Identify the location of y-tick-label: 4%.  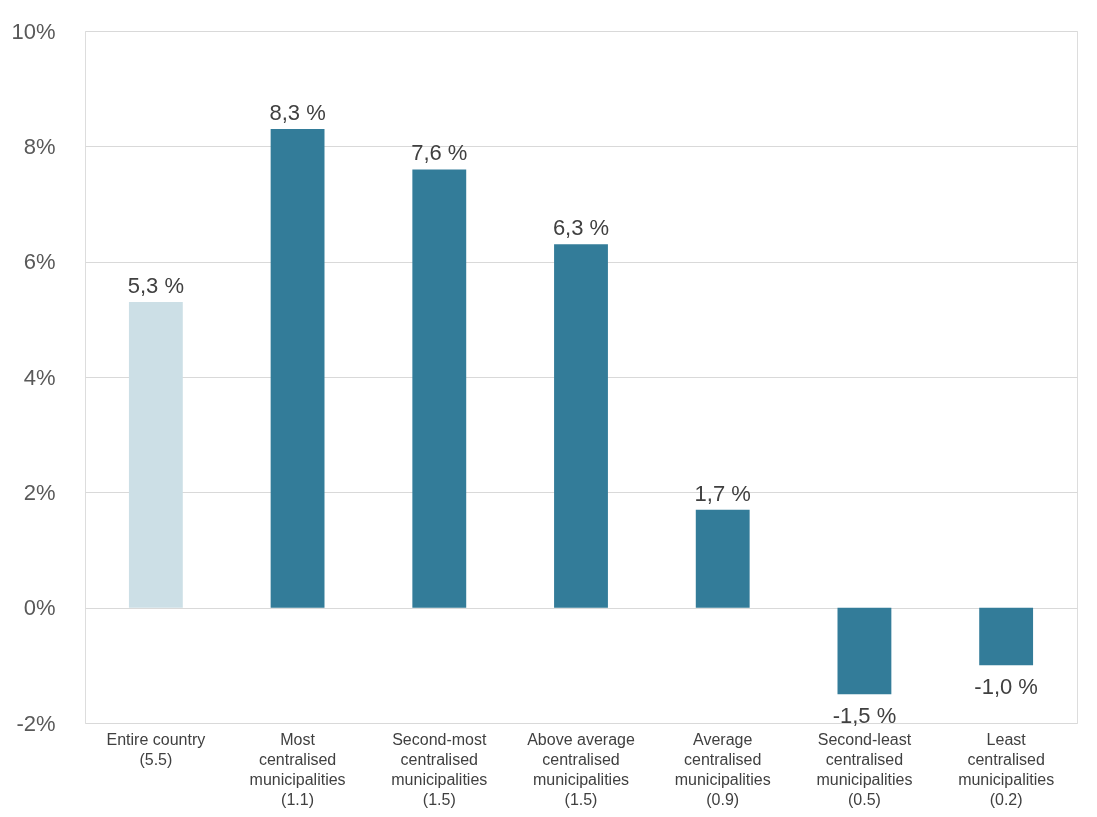
(39, 377).